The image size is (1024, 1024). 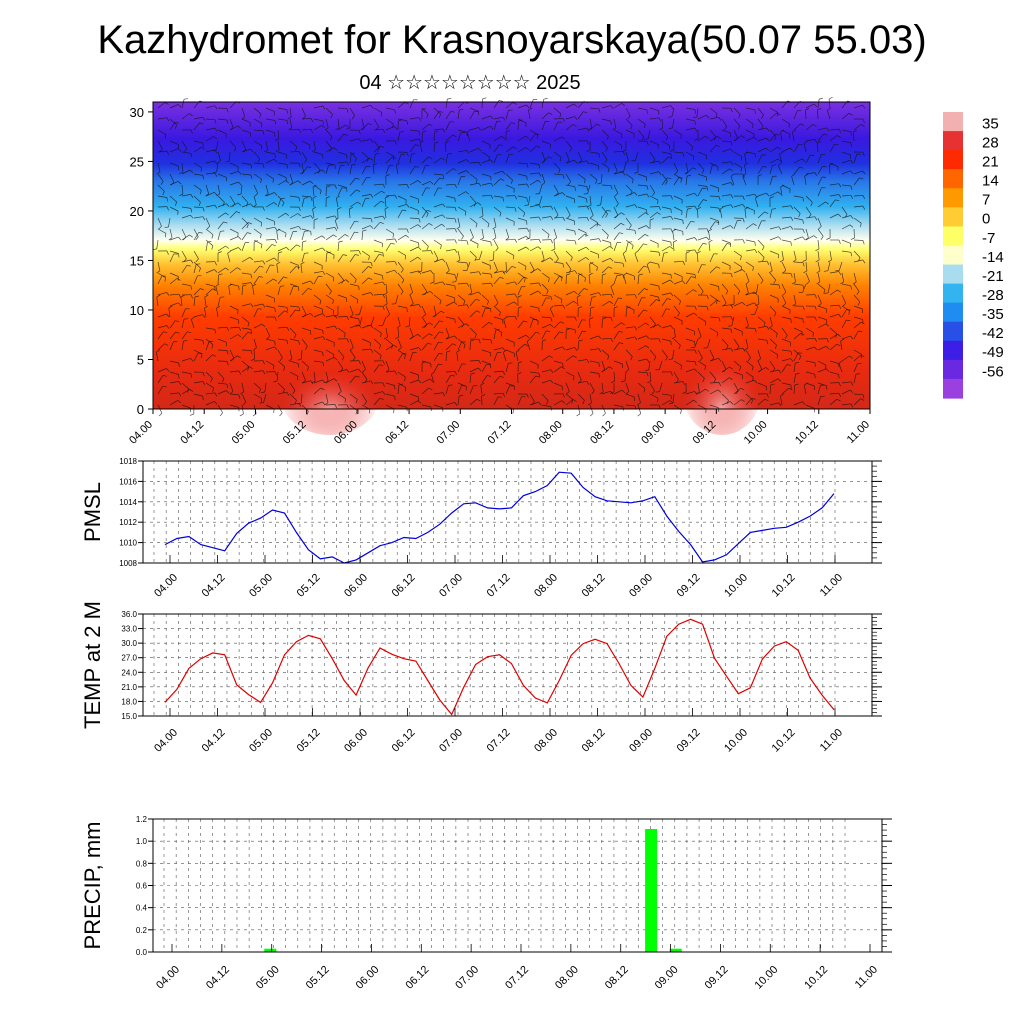 I want to click on y-tick-label: 0.4, so click(x=142, y=908).